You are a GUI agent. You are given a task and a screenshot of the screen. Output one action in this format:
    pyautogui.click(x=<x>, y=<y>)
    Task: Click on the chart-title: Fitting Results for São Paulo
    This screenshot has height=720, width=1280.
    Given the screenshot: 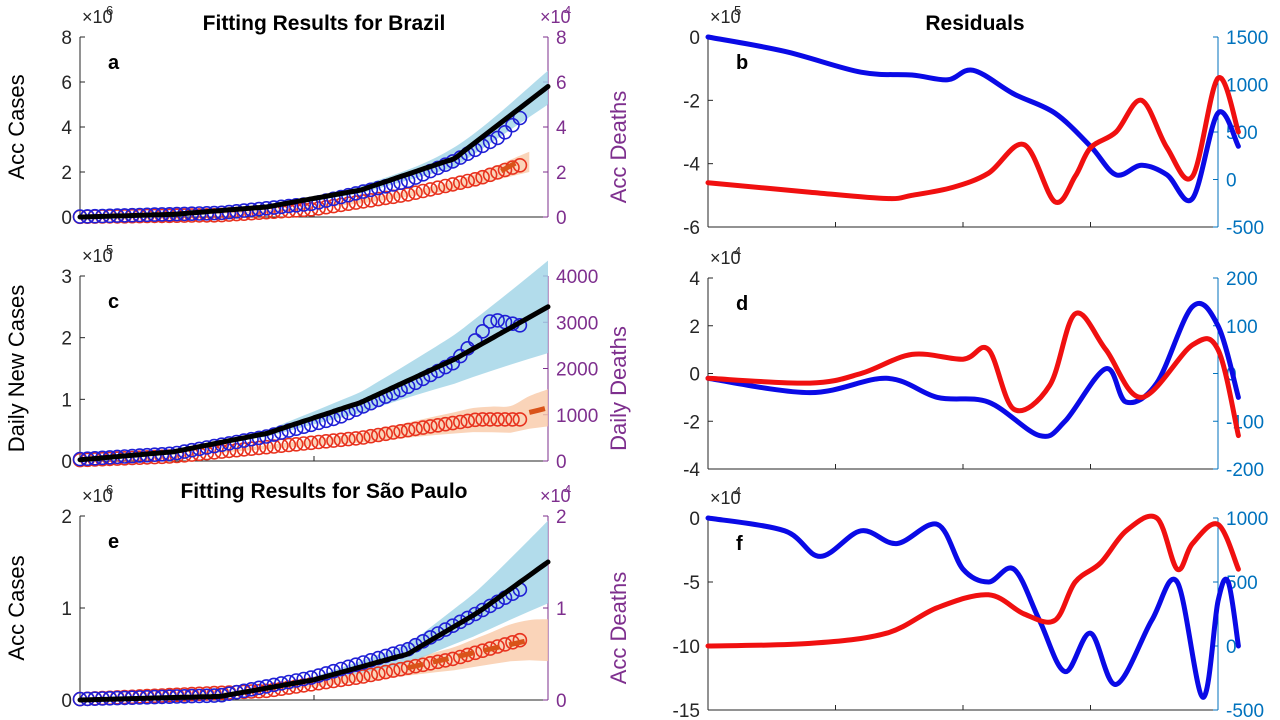 What is the action you would take?
    pyautogui.click(x=323, y=491)
    